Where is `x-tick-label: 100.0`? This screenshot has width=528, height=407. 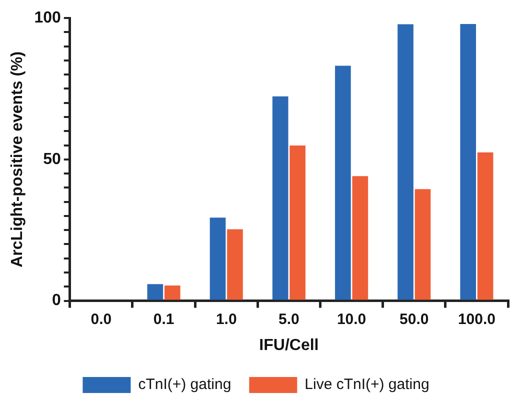
x-tick-label: 100.0 is located at coordinates (477, 319).